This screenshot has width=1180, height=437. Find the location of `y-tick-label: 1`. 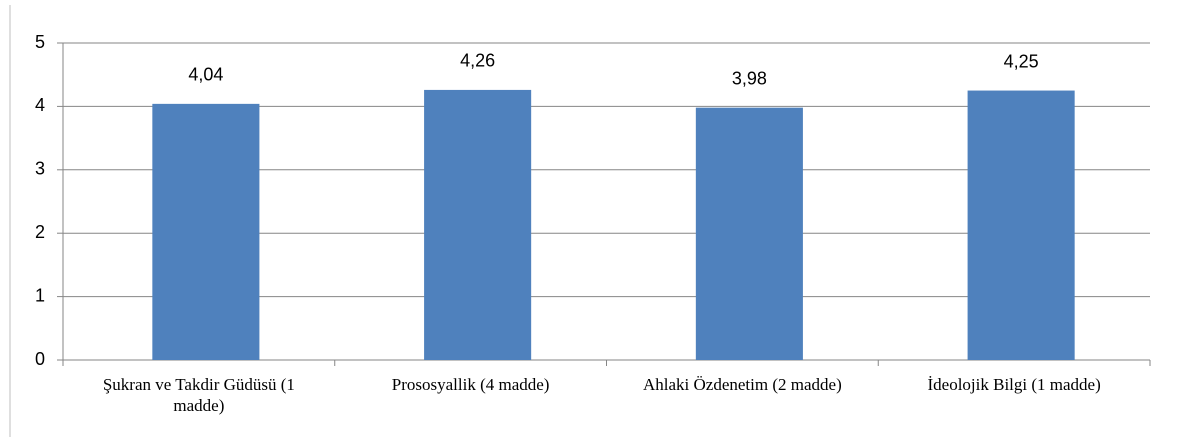

y-tick-label: 1 is located at coordinates (40, 295).